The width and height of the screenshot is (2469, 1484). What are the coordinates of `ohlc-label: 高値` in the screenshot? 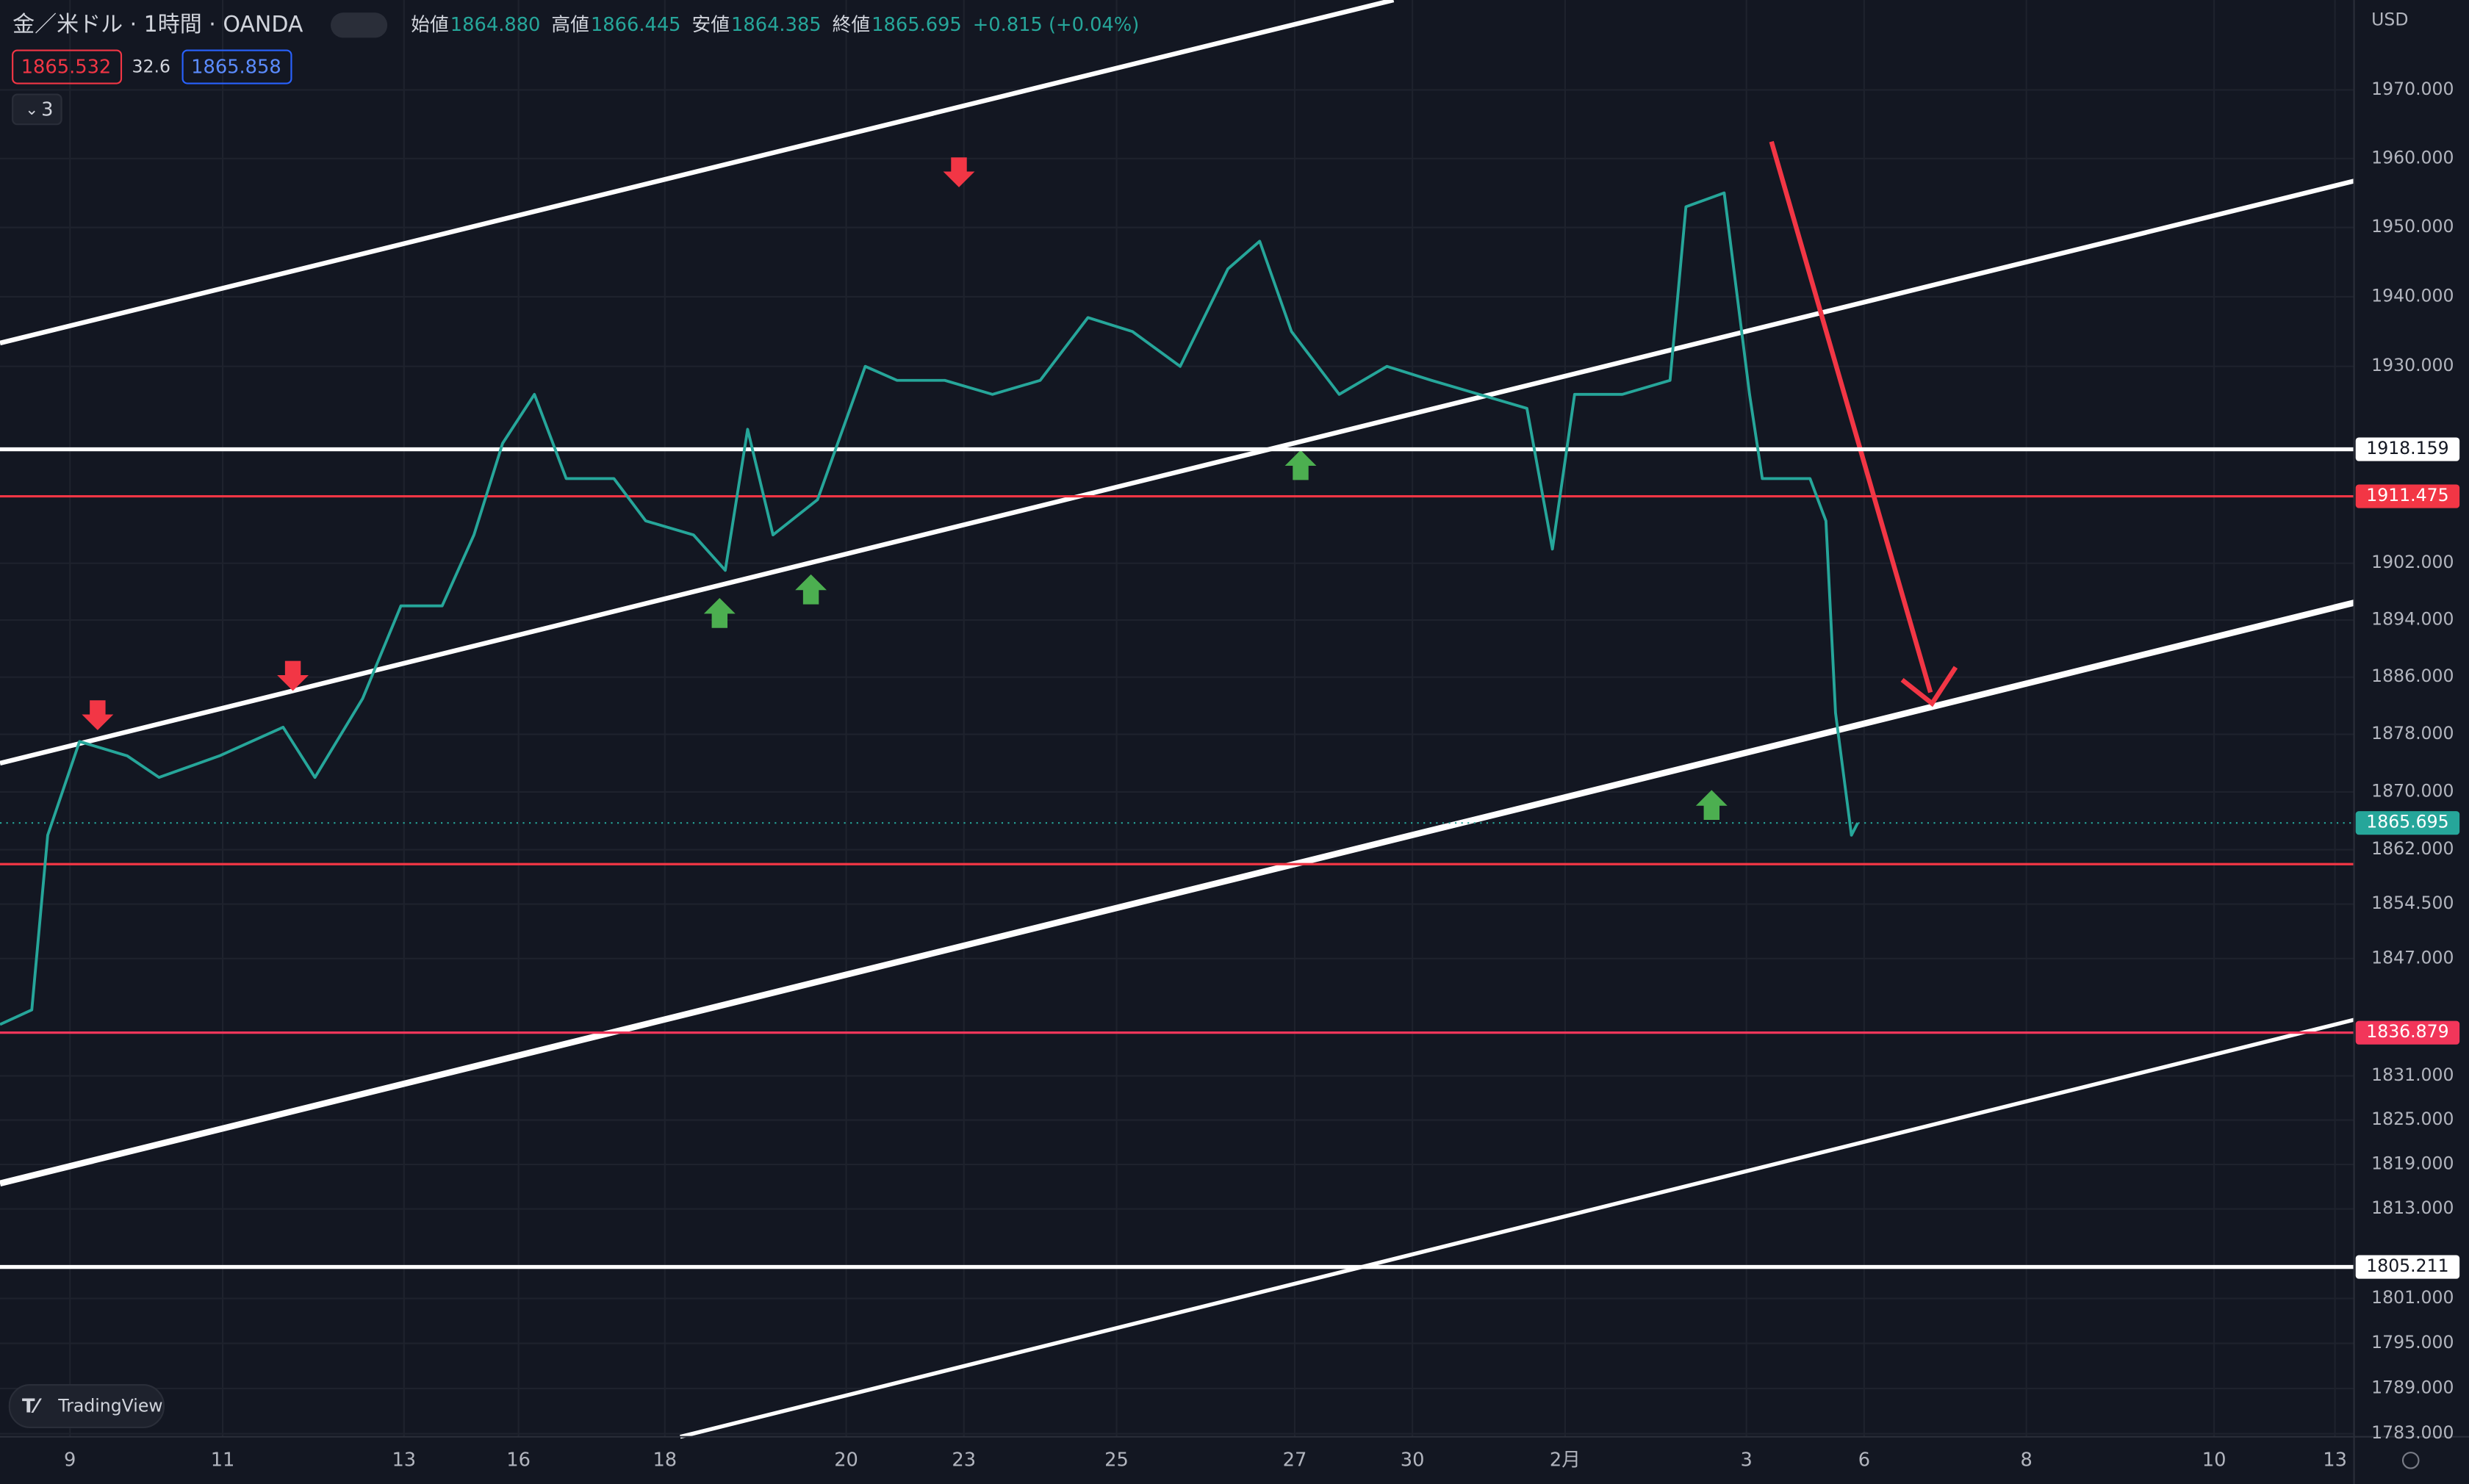 It's located at (570, 25).